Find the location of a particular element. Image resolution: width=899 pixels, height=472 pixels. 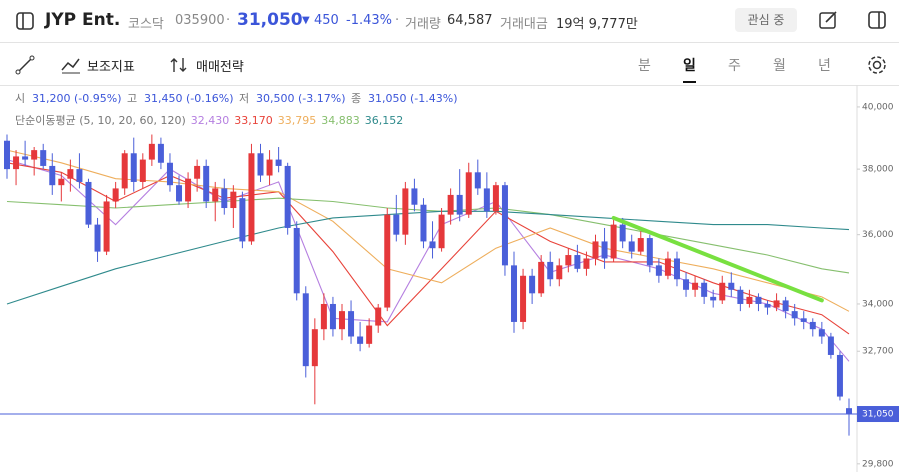

stock-name: JYP Ent. is located at coordinates (83, 20).